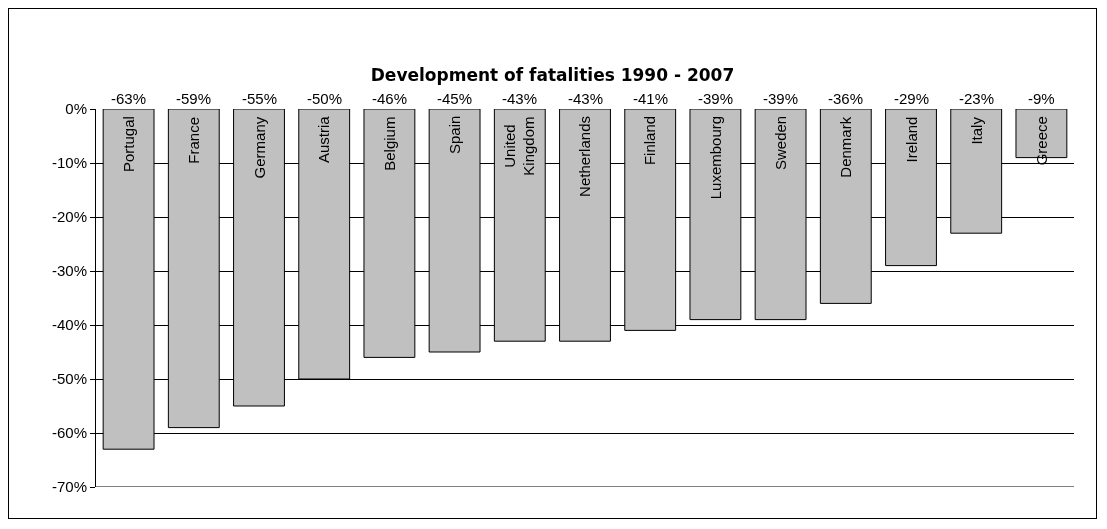  Describe the element at coordinates (519, 146) in the screenshot. I see `x-tick-label: United Kingdom` at that location.